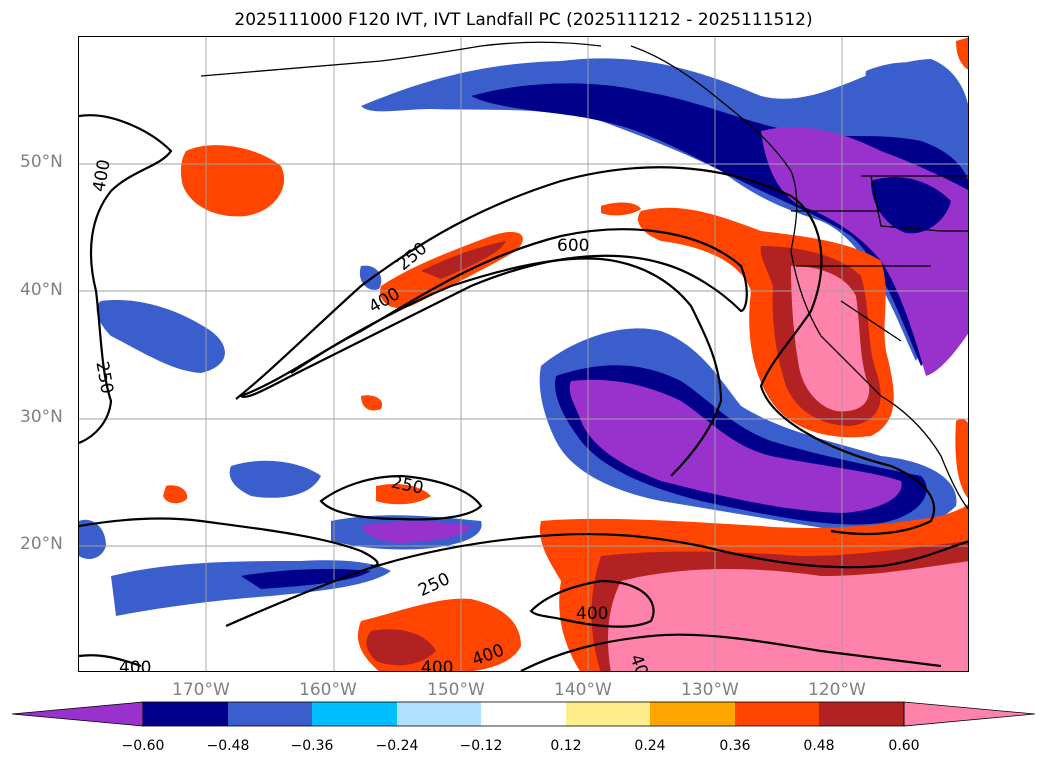  I want to click on colorbar-tick-label: 0.12, so click(566, 746).